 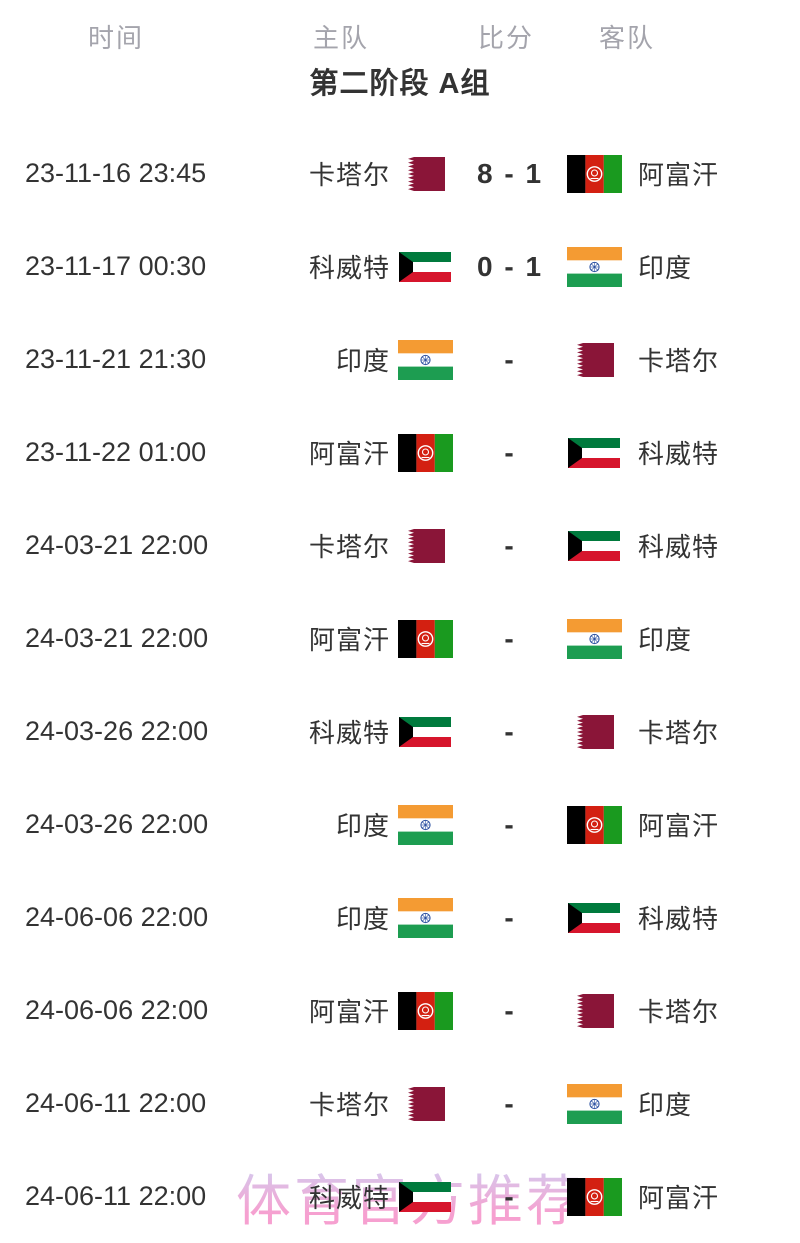 What do you see at coordinates (117, 1010) in the screenshot?
I see `match-time: 24-06-06 22:00` at bounding box center [117, 1010].